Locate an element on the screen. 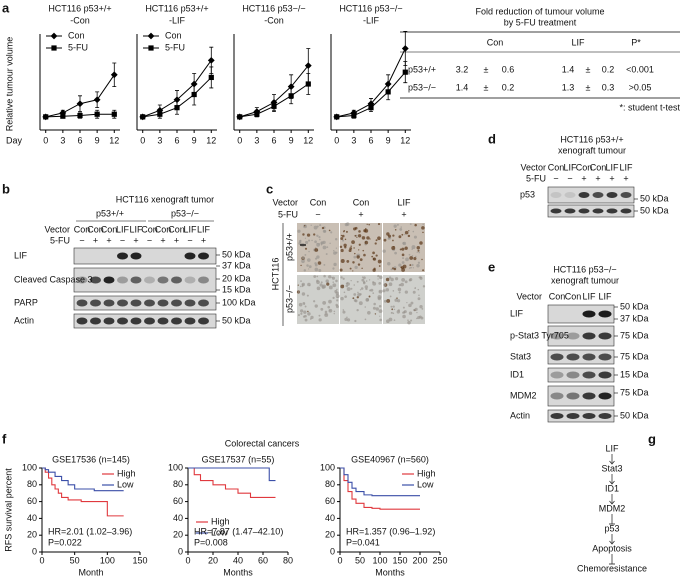 The width and height of the screenshot is (685, 579). x-tick-label: 0 is located at coordinates (339, 560).